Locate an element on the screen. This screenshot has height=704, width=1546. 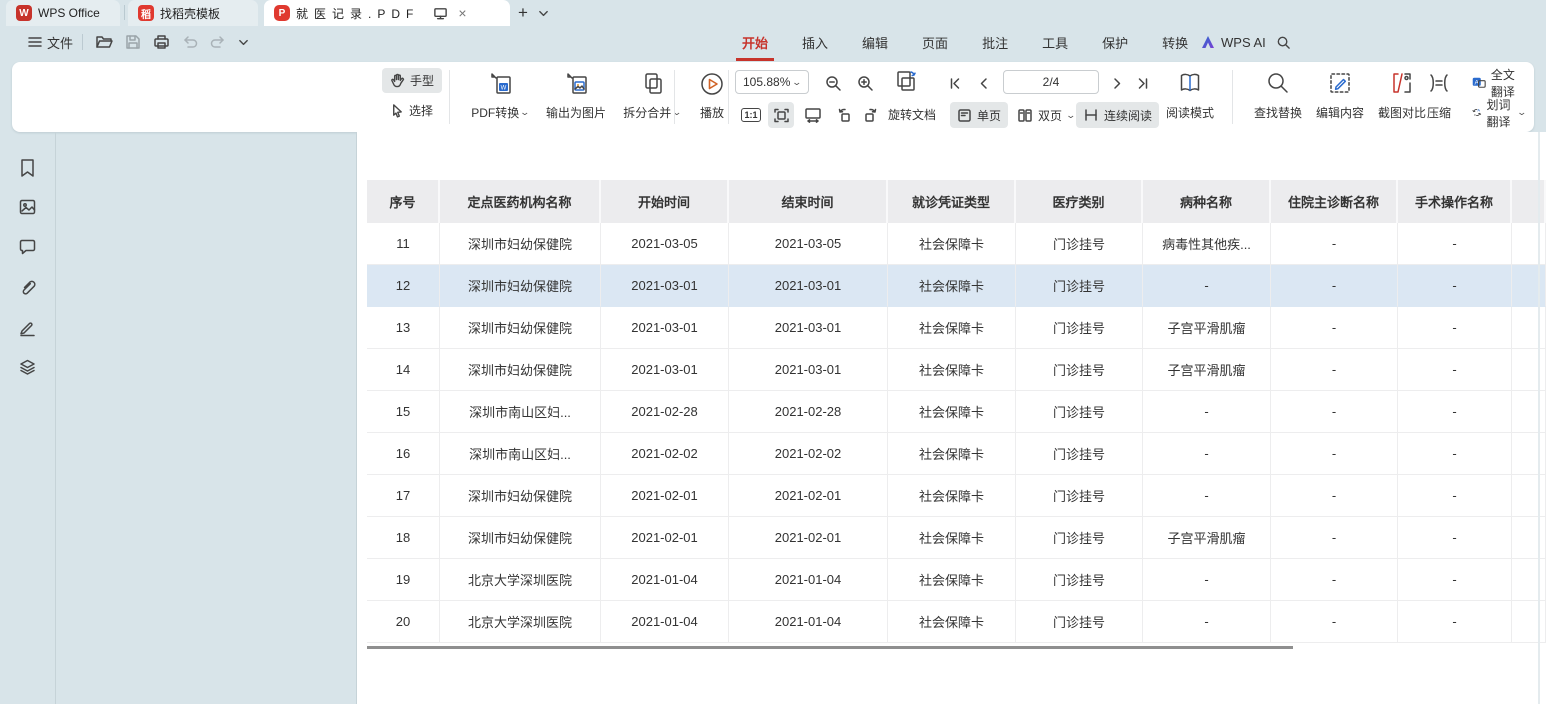
page-number-input: 2/4 is located at coordinates (1051, 82).